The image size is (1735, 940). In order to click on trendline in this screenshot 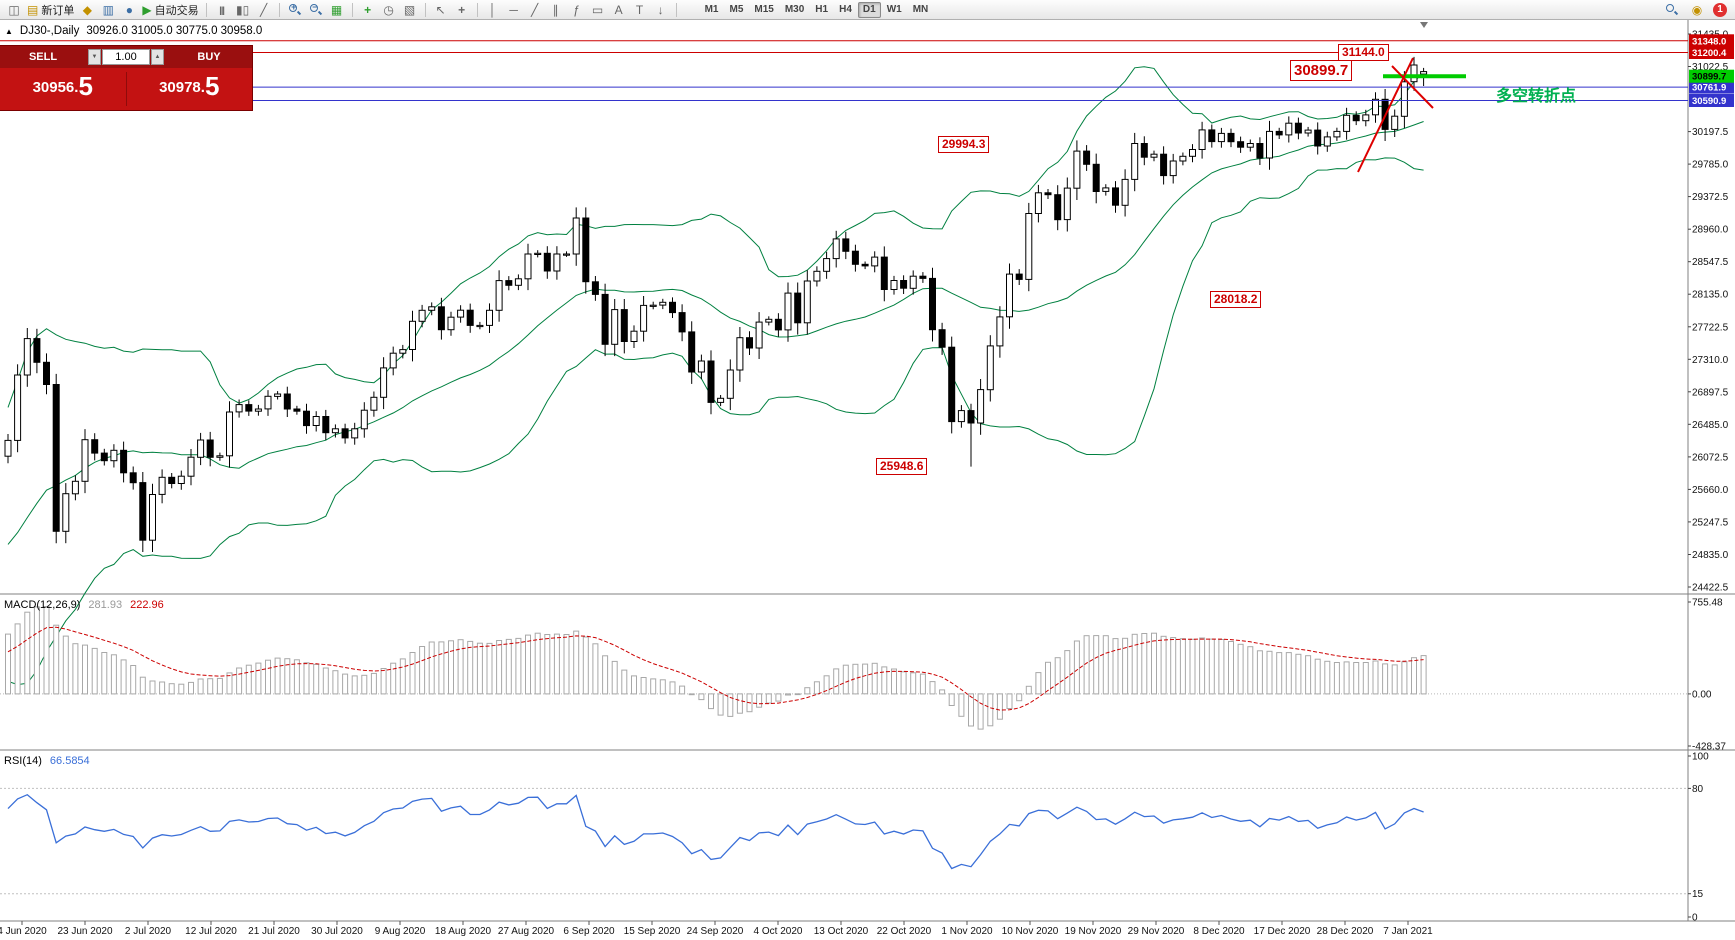, I will do `click(1412, 87)`.